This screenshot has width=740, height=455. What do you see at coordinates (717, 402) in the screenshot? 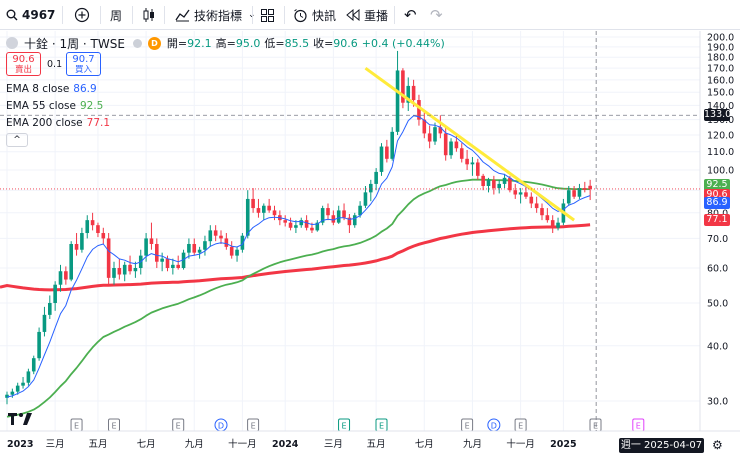
I see `y-tick-label: 30.0` at bounding box center [717, 402].